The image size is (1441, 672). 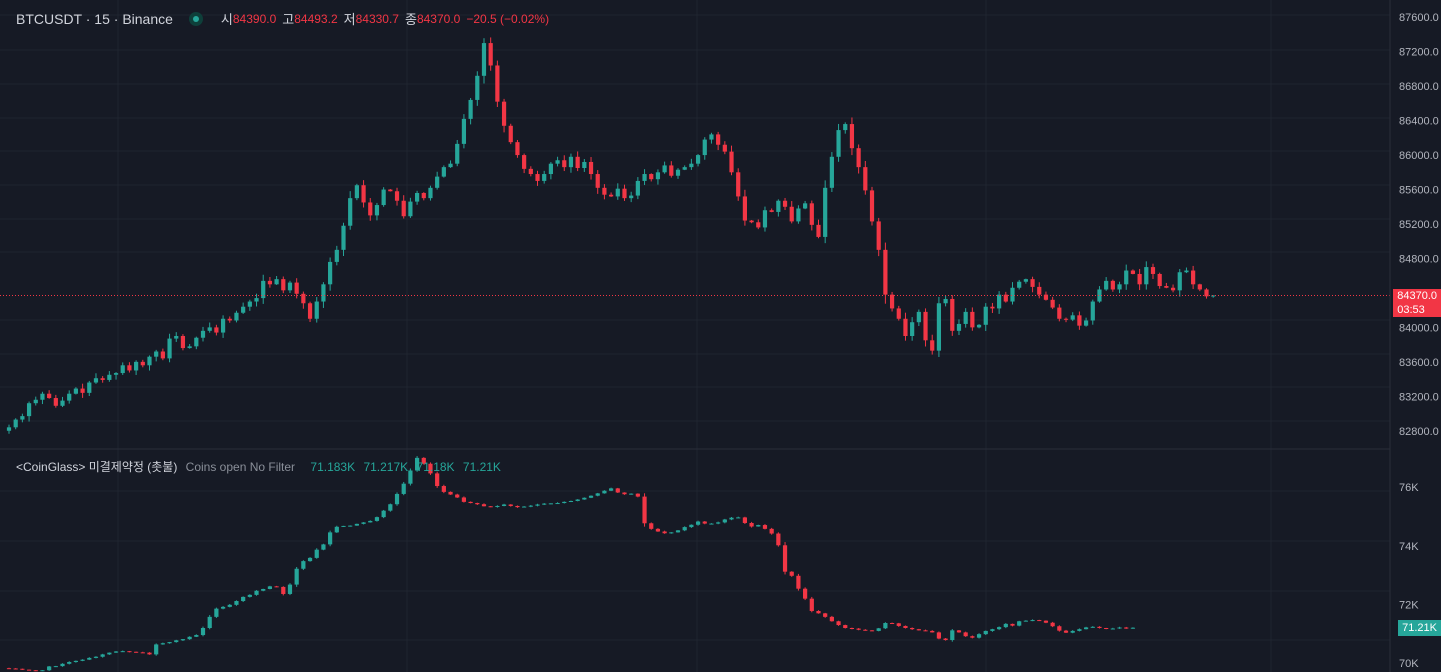 I want to click on oi-tick-label: 74K, so click(x=1409, y=547).